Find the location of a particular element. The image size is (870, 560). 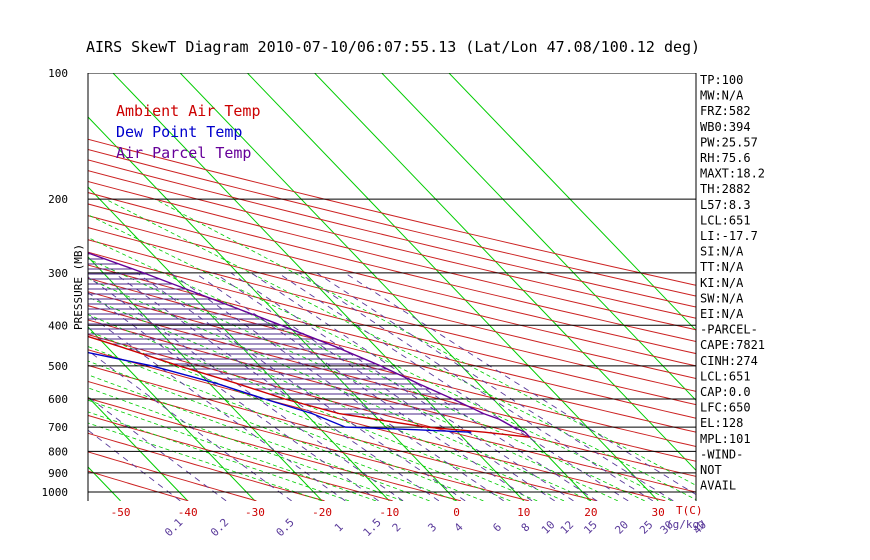

mixing-ratio-tick-label: 0.1 is located at coordinates (173, 527).